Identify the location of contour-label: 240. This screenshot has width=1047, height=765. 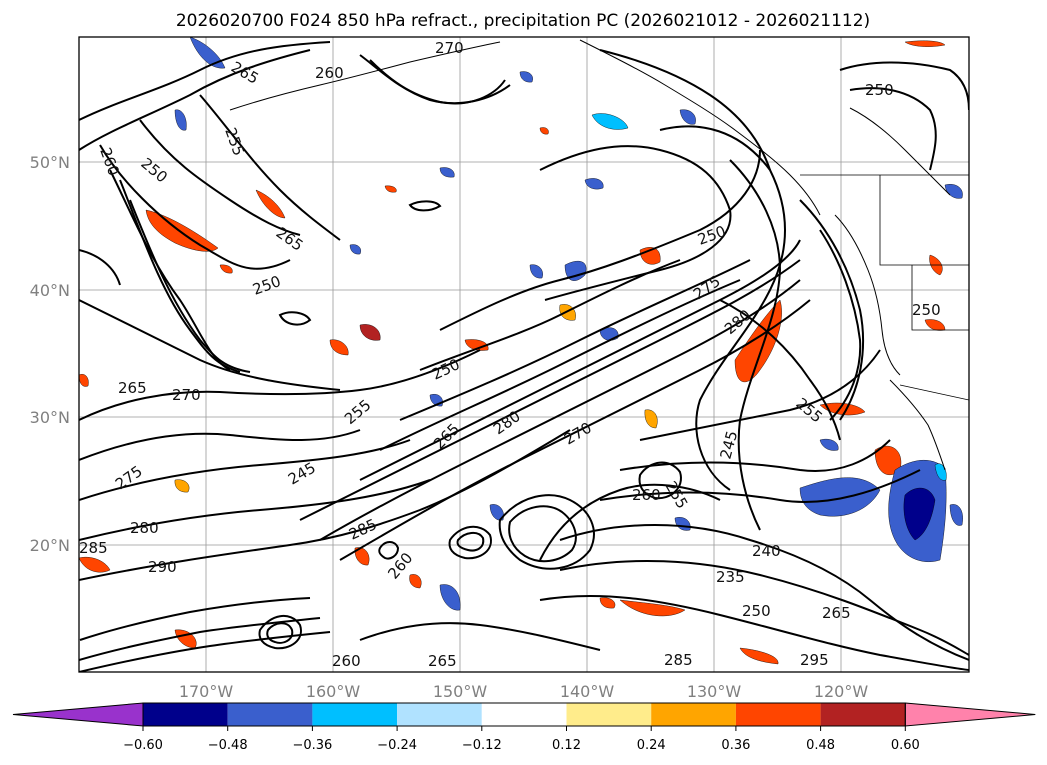
(766, 551).